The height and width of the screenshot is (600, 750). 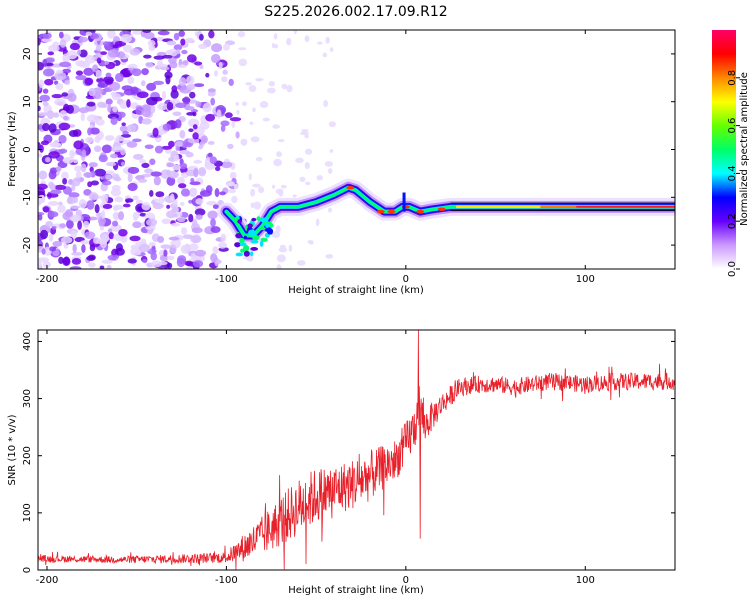 I want to click on x-tick-label: 100, so click(x=585, y=580).